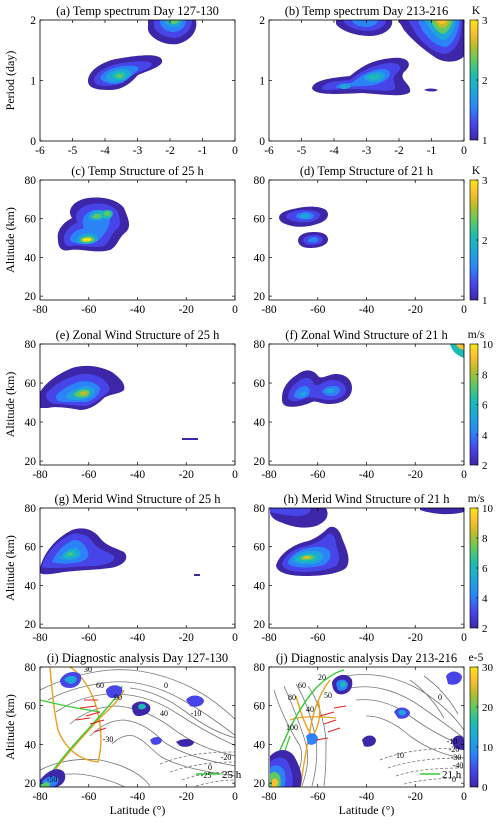  Describe the element at coordinates (137, 658) in the screenshot. I see `panel-i-title: (i) Diagnostic analysis Day 127-130` at that location.